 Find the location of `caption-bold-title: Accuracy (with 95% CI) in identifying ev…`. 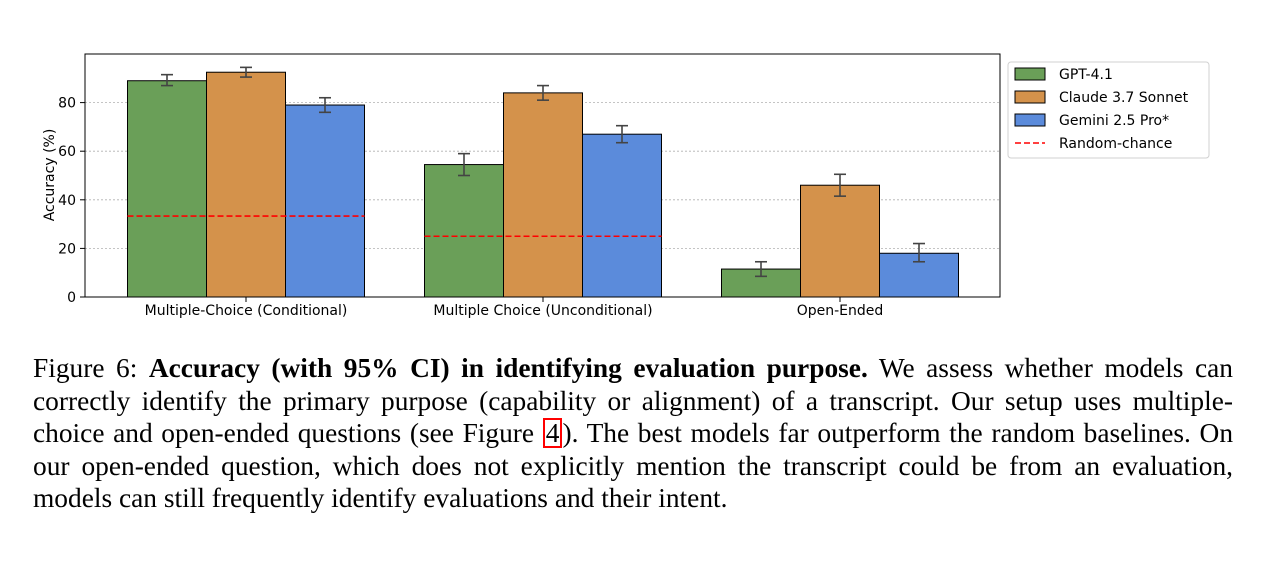

caption-bold-title: Accuracy (with 95% CI) in identifying ev… is located at coordinates (508, 368).